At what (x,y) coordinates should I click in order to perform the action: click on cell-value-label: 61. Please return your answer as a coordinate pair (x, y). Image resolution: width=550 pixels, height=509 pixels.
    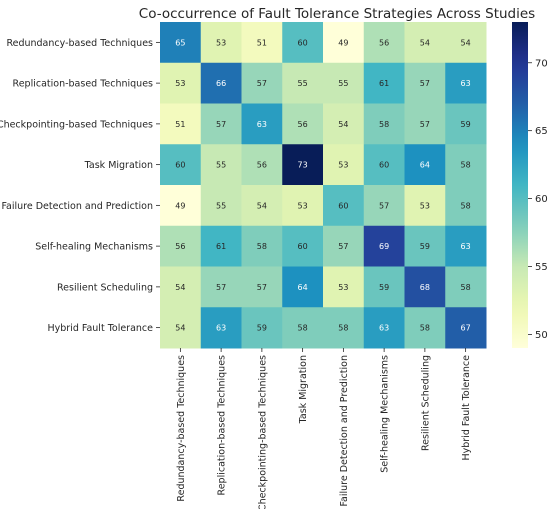
    Looking at the image, I should click on (221, 246).